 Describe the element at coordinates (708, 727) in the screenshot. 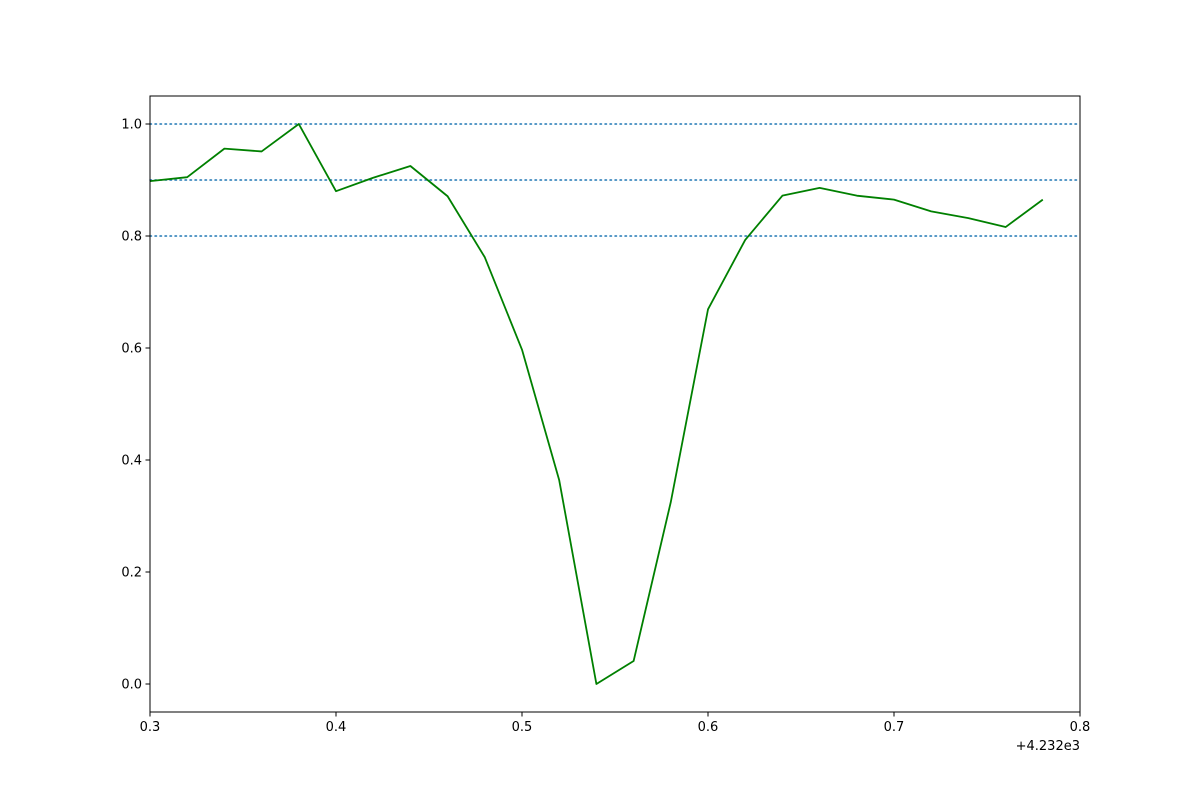

I see `x-tick-label: 0.6` at that location.